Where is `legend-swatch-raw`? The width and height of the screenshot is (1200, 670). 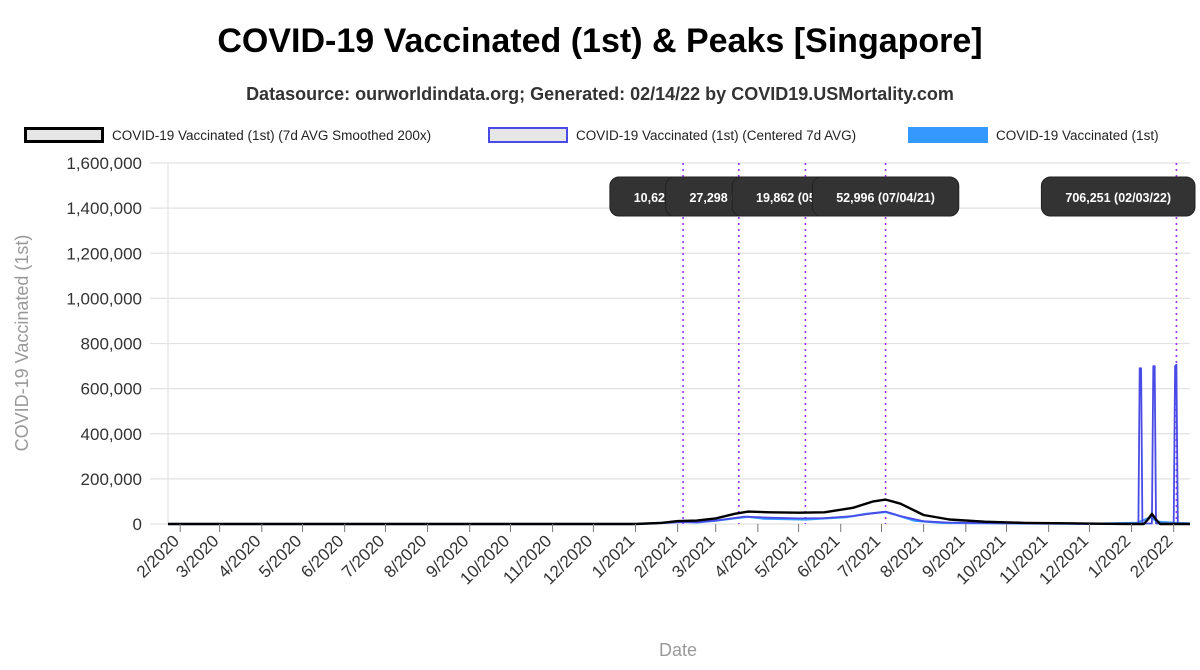
legend-swatch-raw is located at coordinates (948, 135).